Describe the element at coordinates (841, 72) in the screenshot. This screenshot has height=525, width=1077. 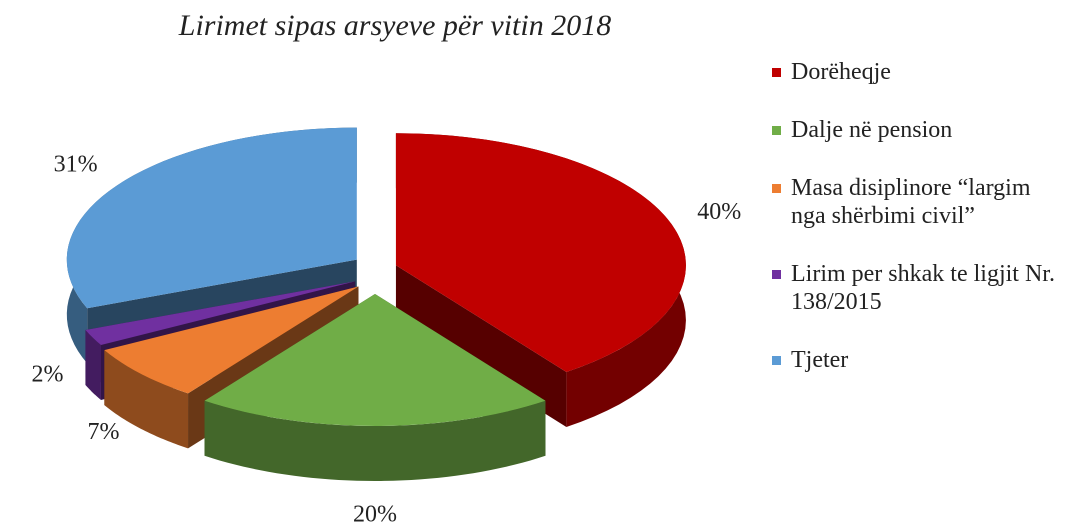
I see `legend-label: Dorëheqje` at that location.